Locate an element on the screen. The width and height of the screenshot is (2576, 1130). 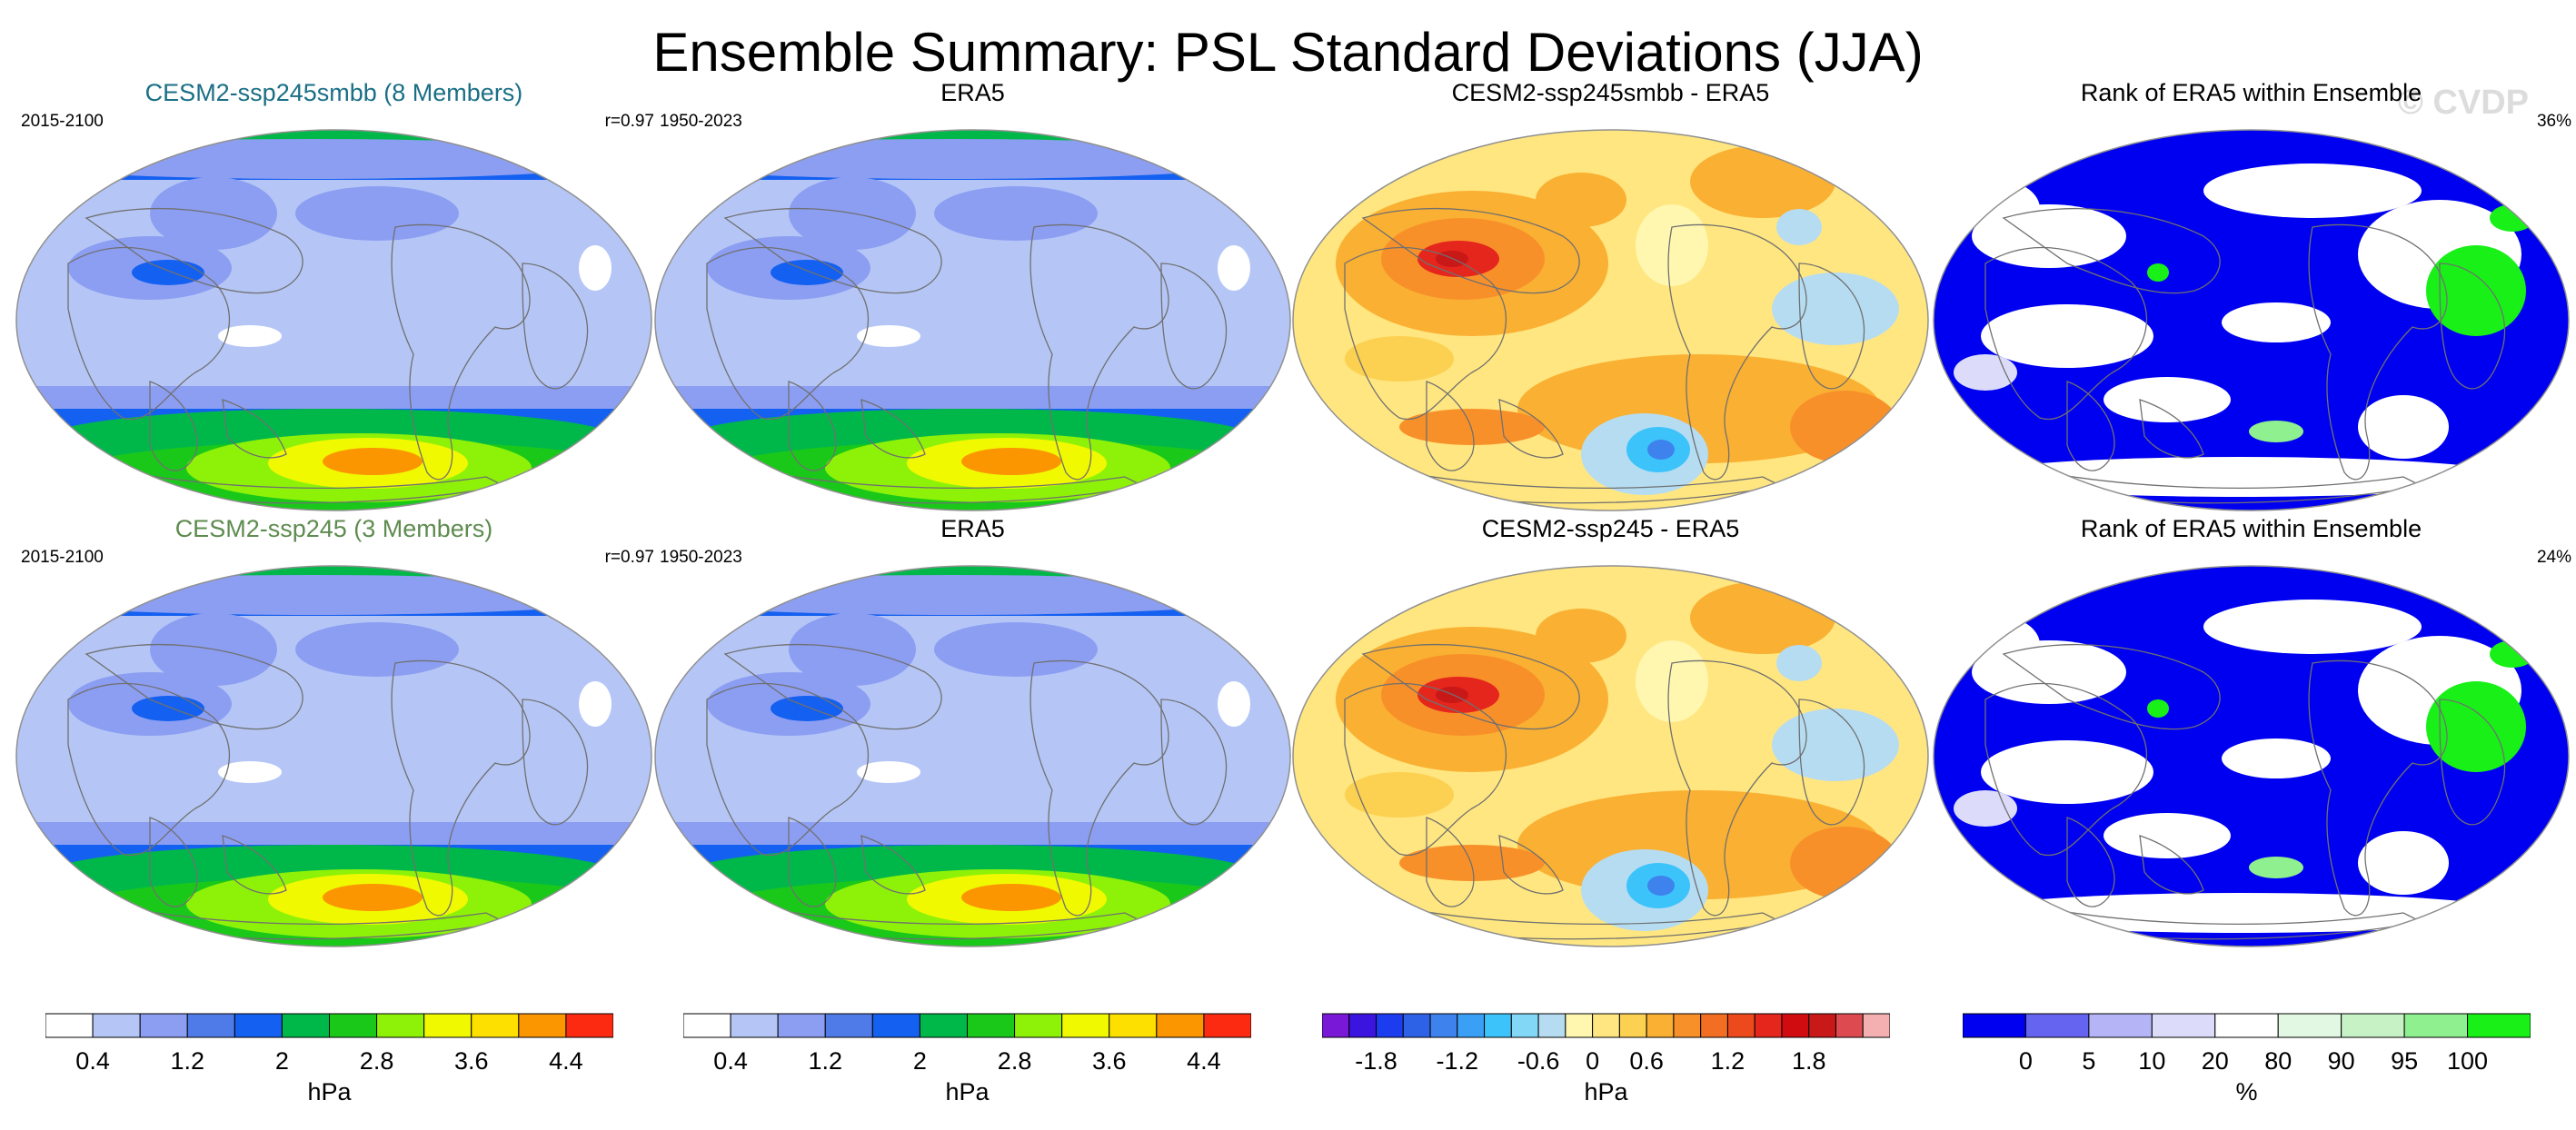
std-colorbar-1: 0.41.222.83.64.45.26hPa is located at coordinates (329, 1071).